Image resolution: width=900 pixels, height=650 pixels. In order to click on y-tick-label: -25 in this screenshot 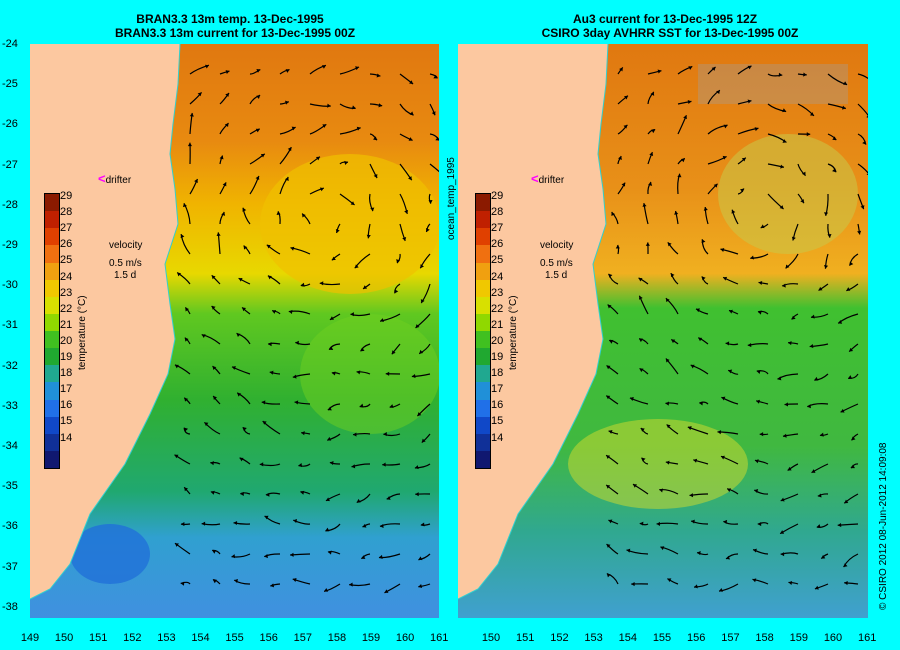, I will do `click(10, 84)`.